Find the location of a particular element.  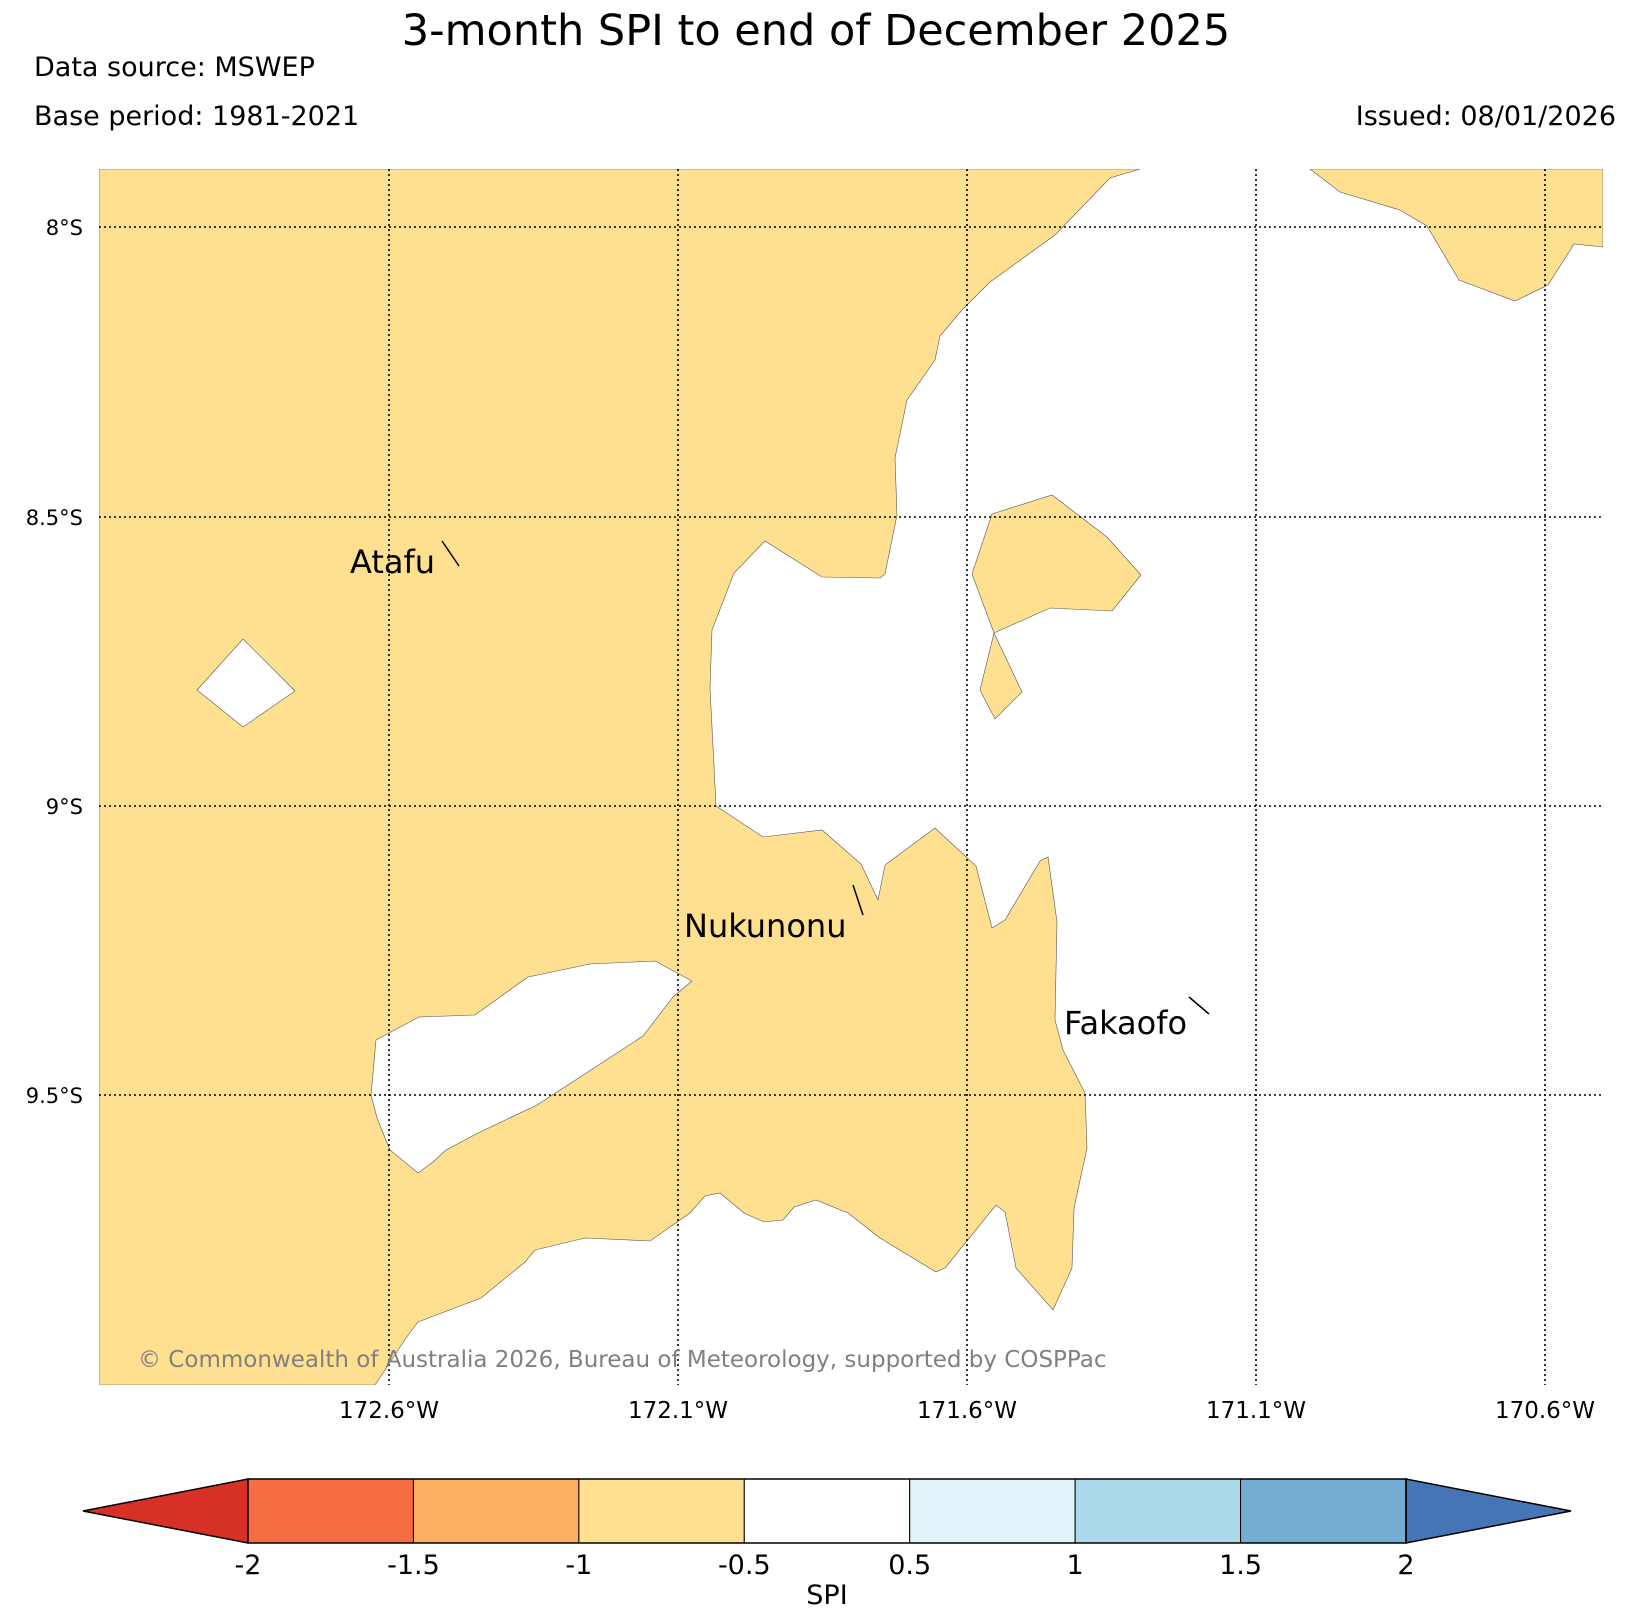

atoll-nukunonu-marker is located at coordinates (858, 900).